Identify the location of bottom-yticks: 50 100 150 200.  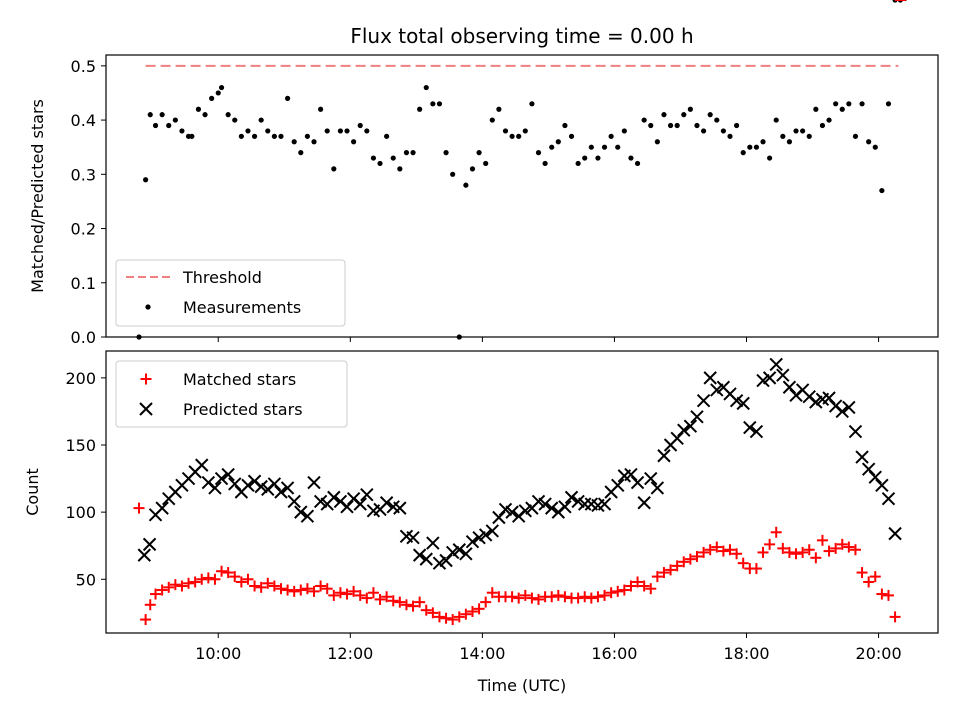
(85, 479).